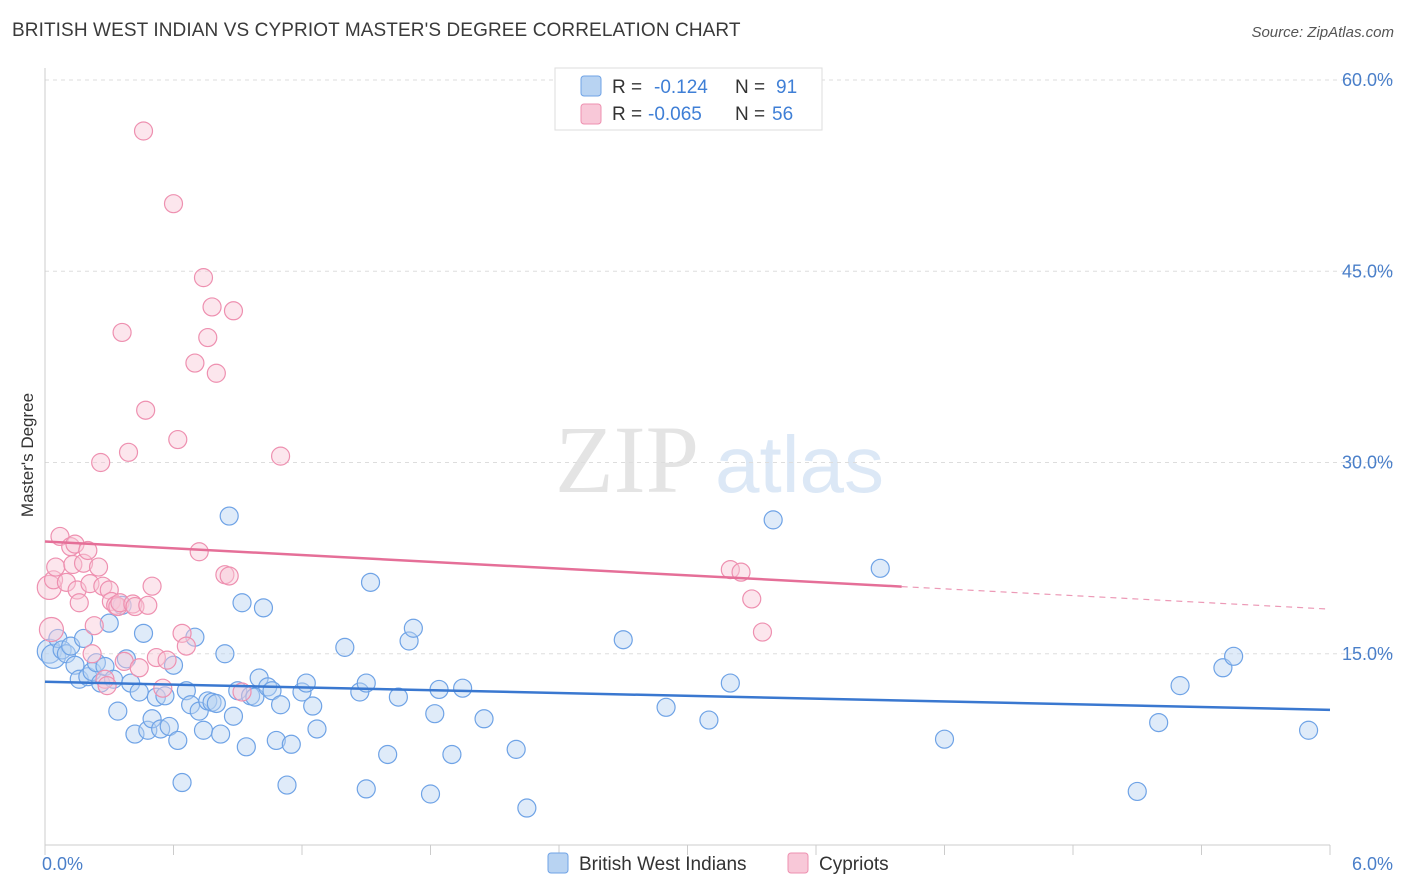  Describe the element at coordinates (627, 114) in the screenshot. I see `legend-r-label-cyp: R =` at that location.